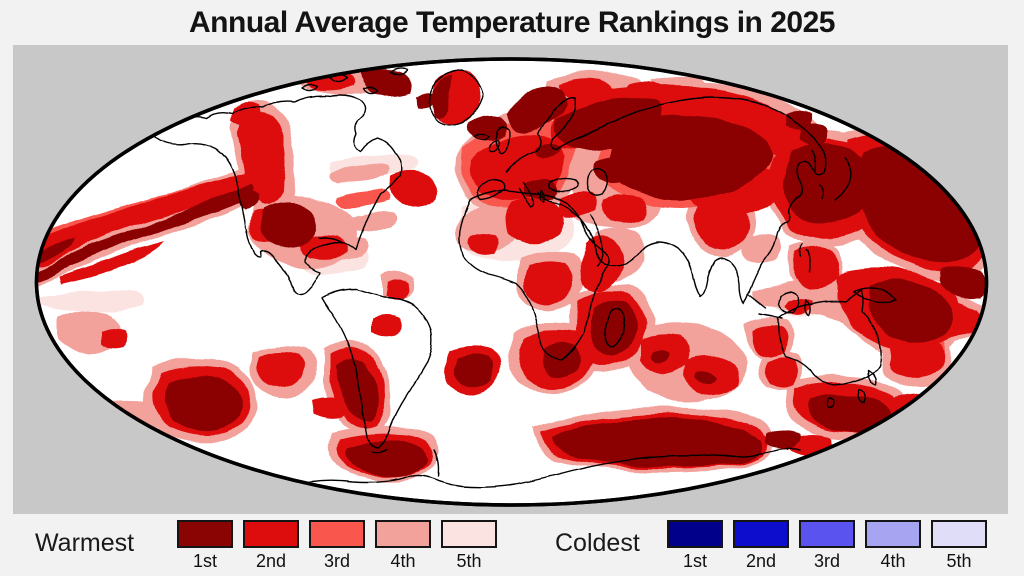 The height and width of the screenshot is (576, 1024). What do you see at coordinates (788, 302) in the screenshot?
I see `coast-borneo` at bounding box center [788, 302].